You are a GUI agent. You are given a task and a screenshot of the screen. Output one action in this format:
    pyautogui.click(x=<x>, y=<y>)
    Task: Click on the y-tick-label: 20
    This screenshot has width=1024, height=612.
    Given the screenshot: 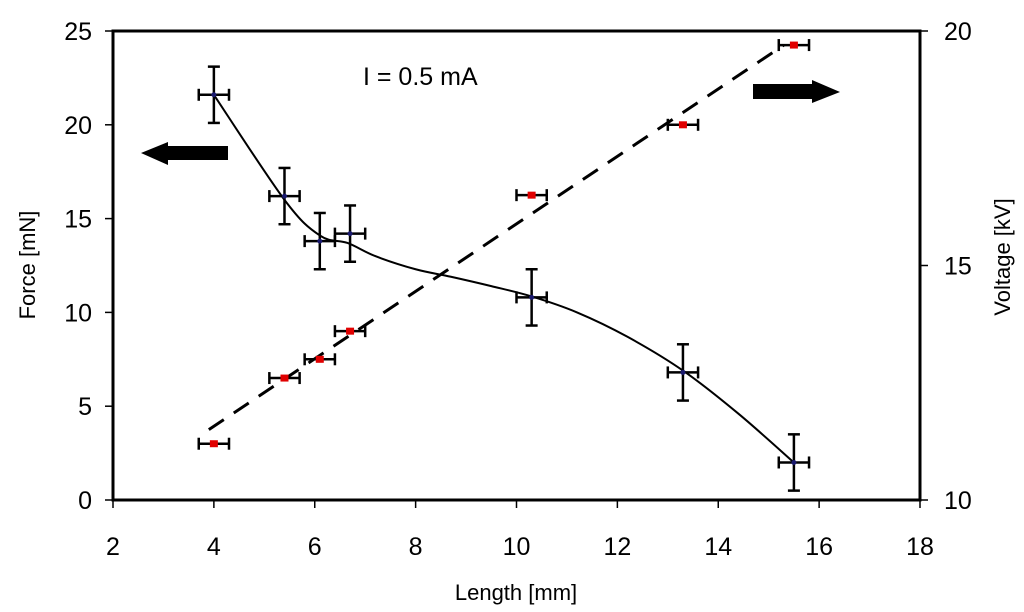 What is the action you would take?
    pyautogui.click(x=78, y=126)
    